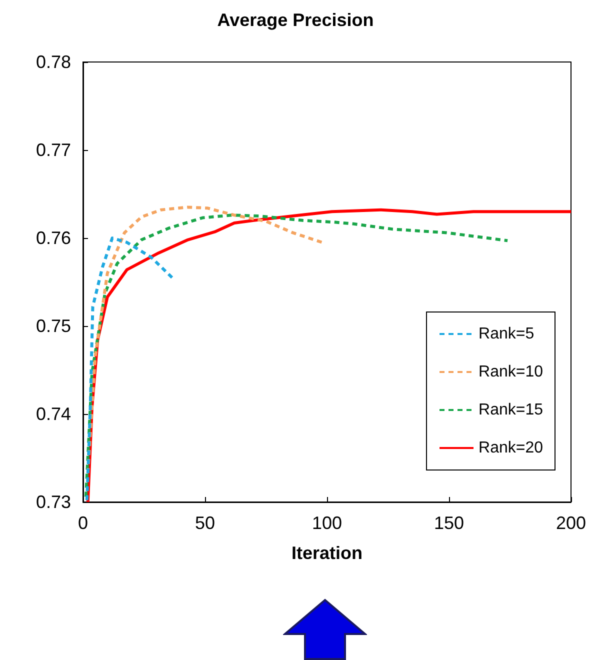 Image resolution: width=591 pixels, height=660 pixels. I want to click on x-tick-label: 50, so click(205, 523).